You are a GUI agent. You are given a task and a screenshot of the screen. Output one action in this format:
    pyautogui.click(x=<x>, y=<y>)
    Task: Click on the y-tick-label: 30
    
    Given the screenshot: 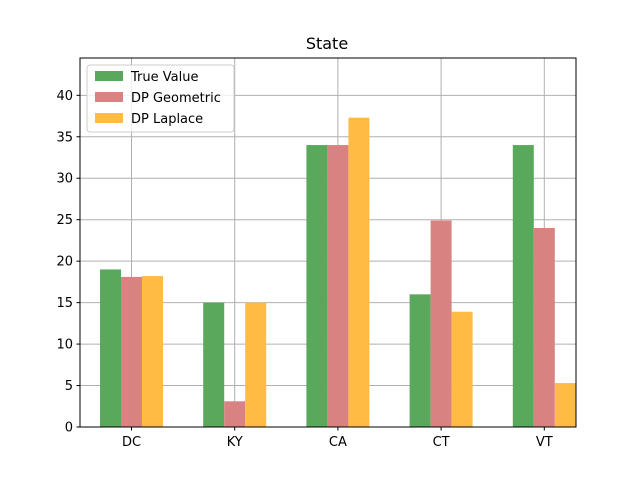 What is the action you would take?
    pyautogui.click(x=64, y=179)
    